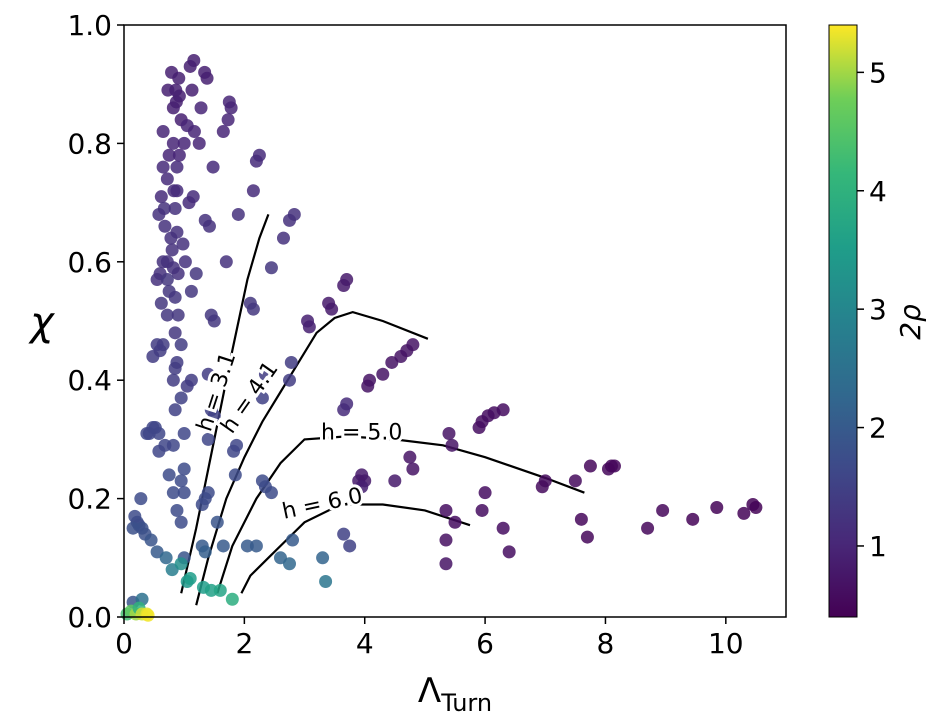  I want to click on y-tick-label: 1.0, so click(89, 25).